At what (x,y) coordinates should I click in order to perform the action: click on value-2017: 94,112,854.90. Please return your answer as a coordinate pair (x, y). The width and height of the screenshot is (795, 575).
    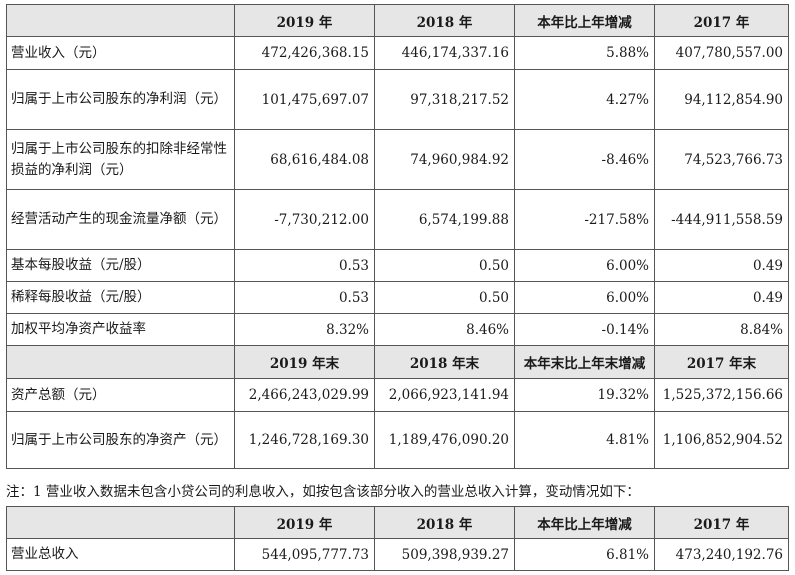
    Looking at the image, I should click on (721, 99).